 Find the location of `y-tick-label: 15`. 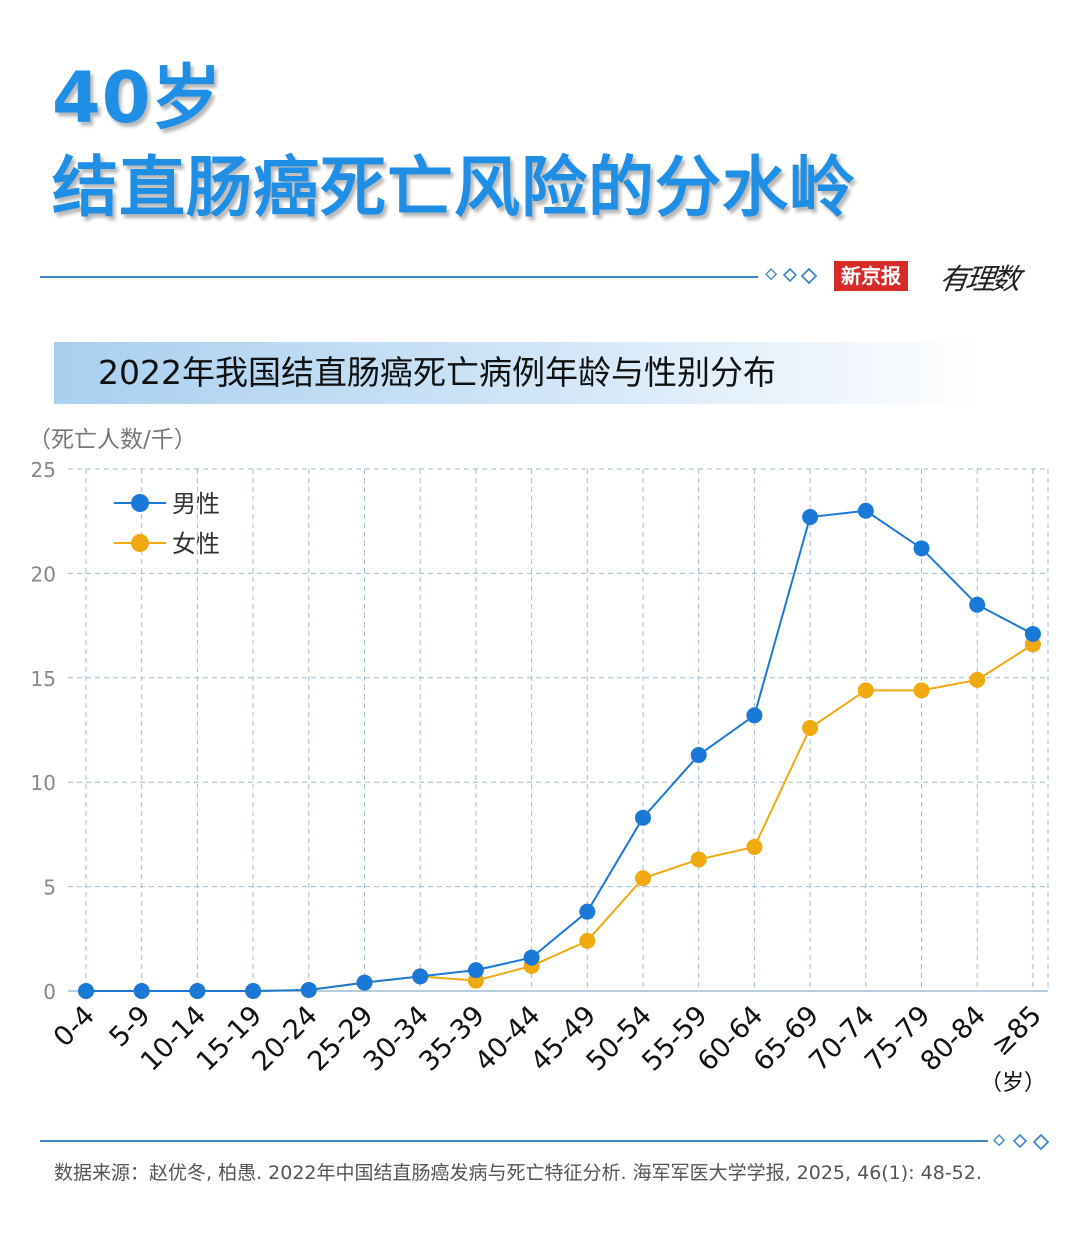

y-tick-label: 15 is located at coordinates (43, 679).